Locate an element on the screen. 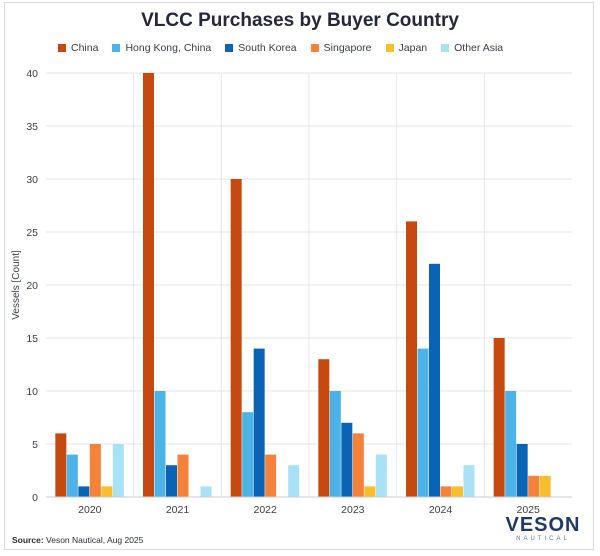  x-tick-label: 2022 is located at coordinates (265, 510).